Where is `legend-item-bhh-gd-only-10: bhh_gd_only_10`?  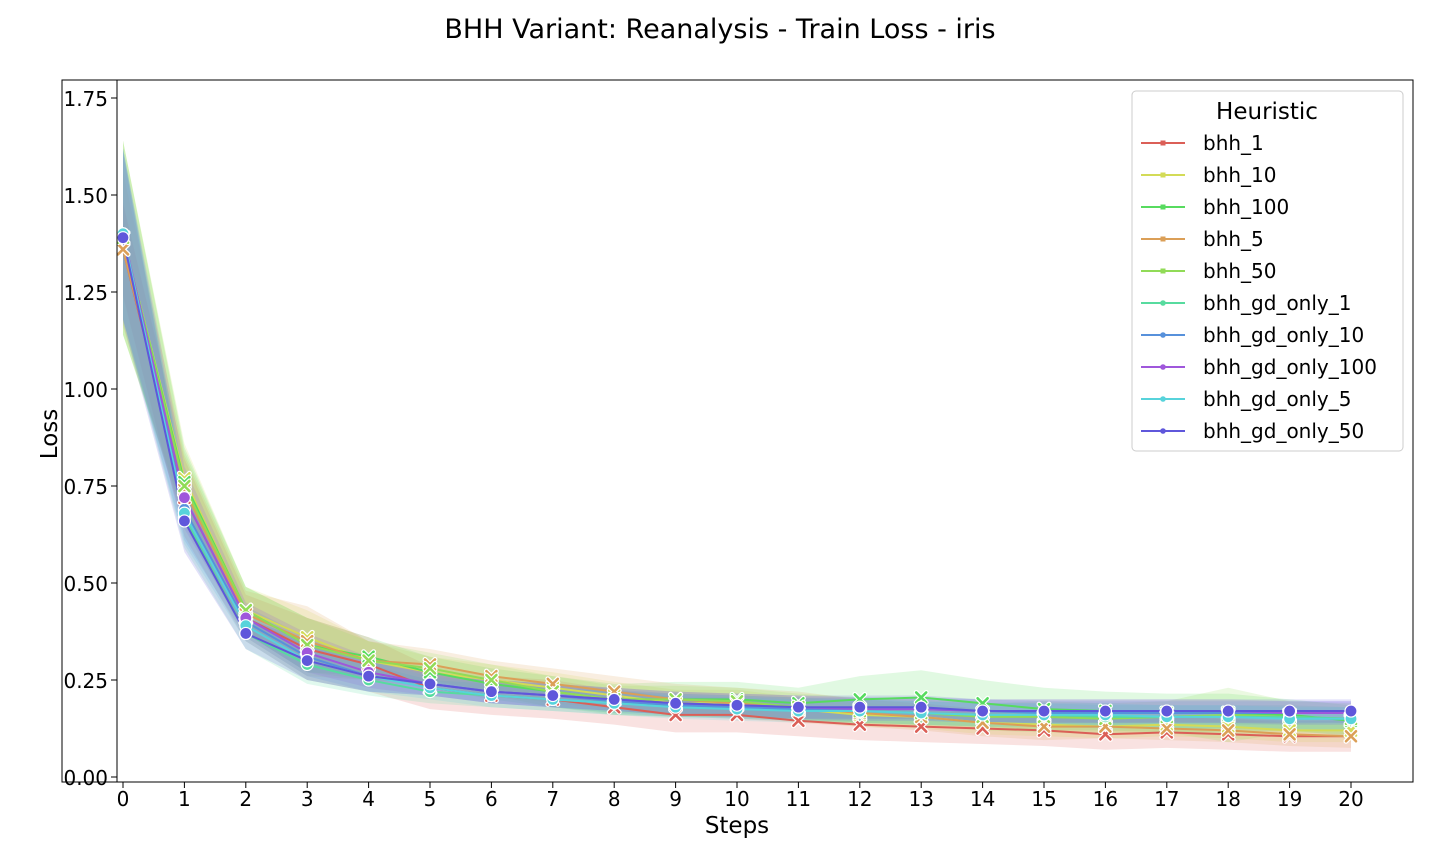
legend-item-bhh-gd-only-10: bhh_gd_only_10 is located at coordinates (1252, 335).